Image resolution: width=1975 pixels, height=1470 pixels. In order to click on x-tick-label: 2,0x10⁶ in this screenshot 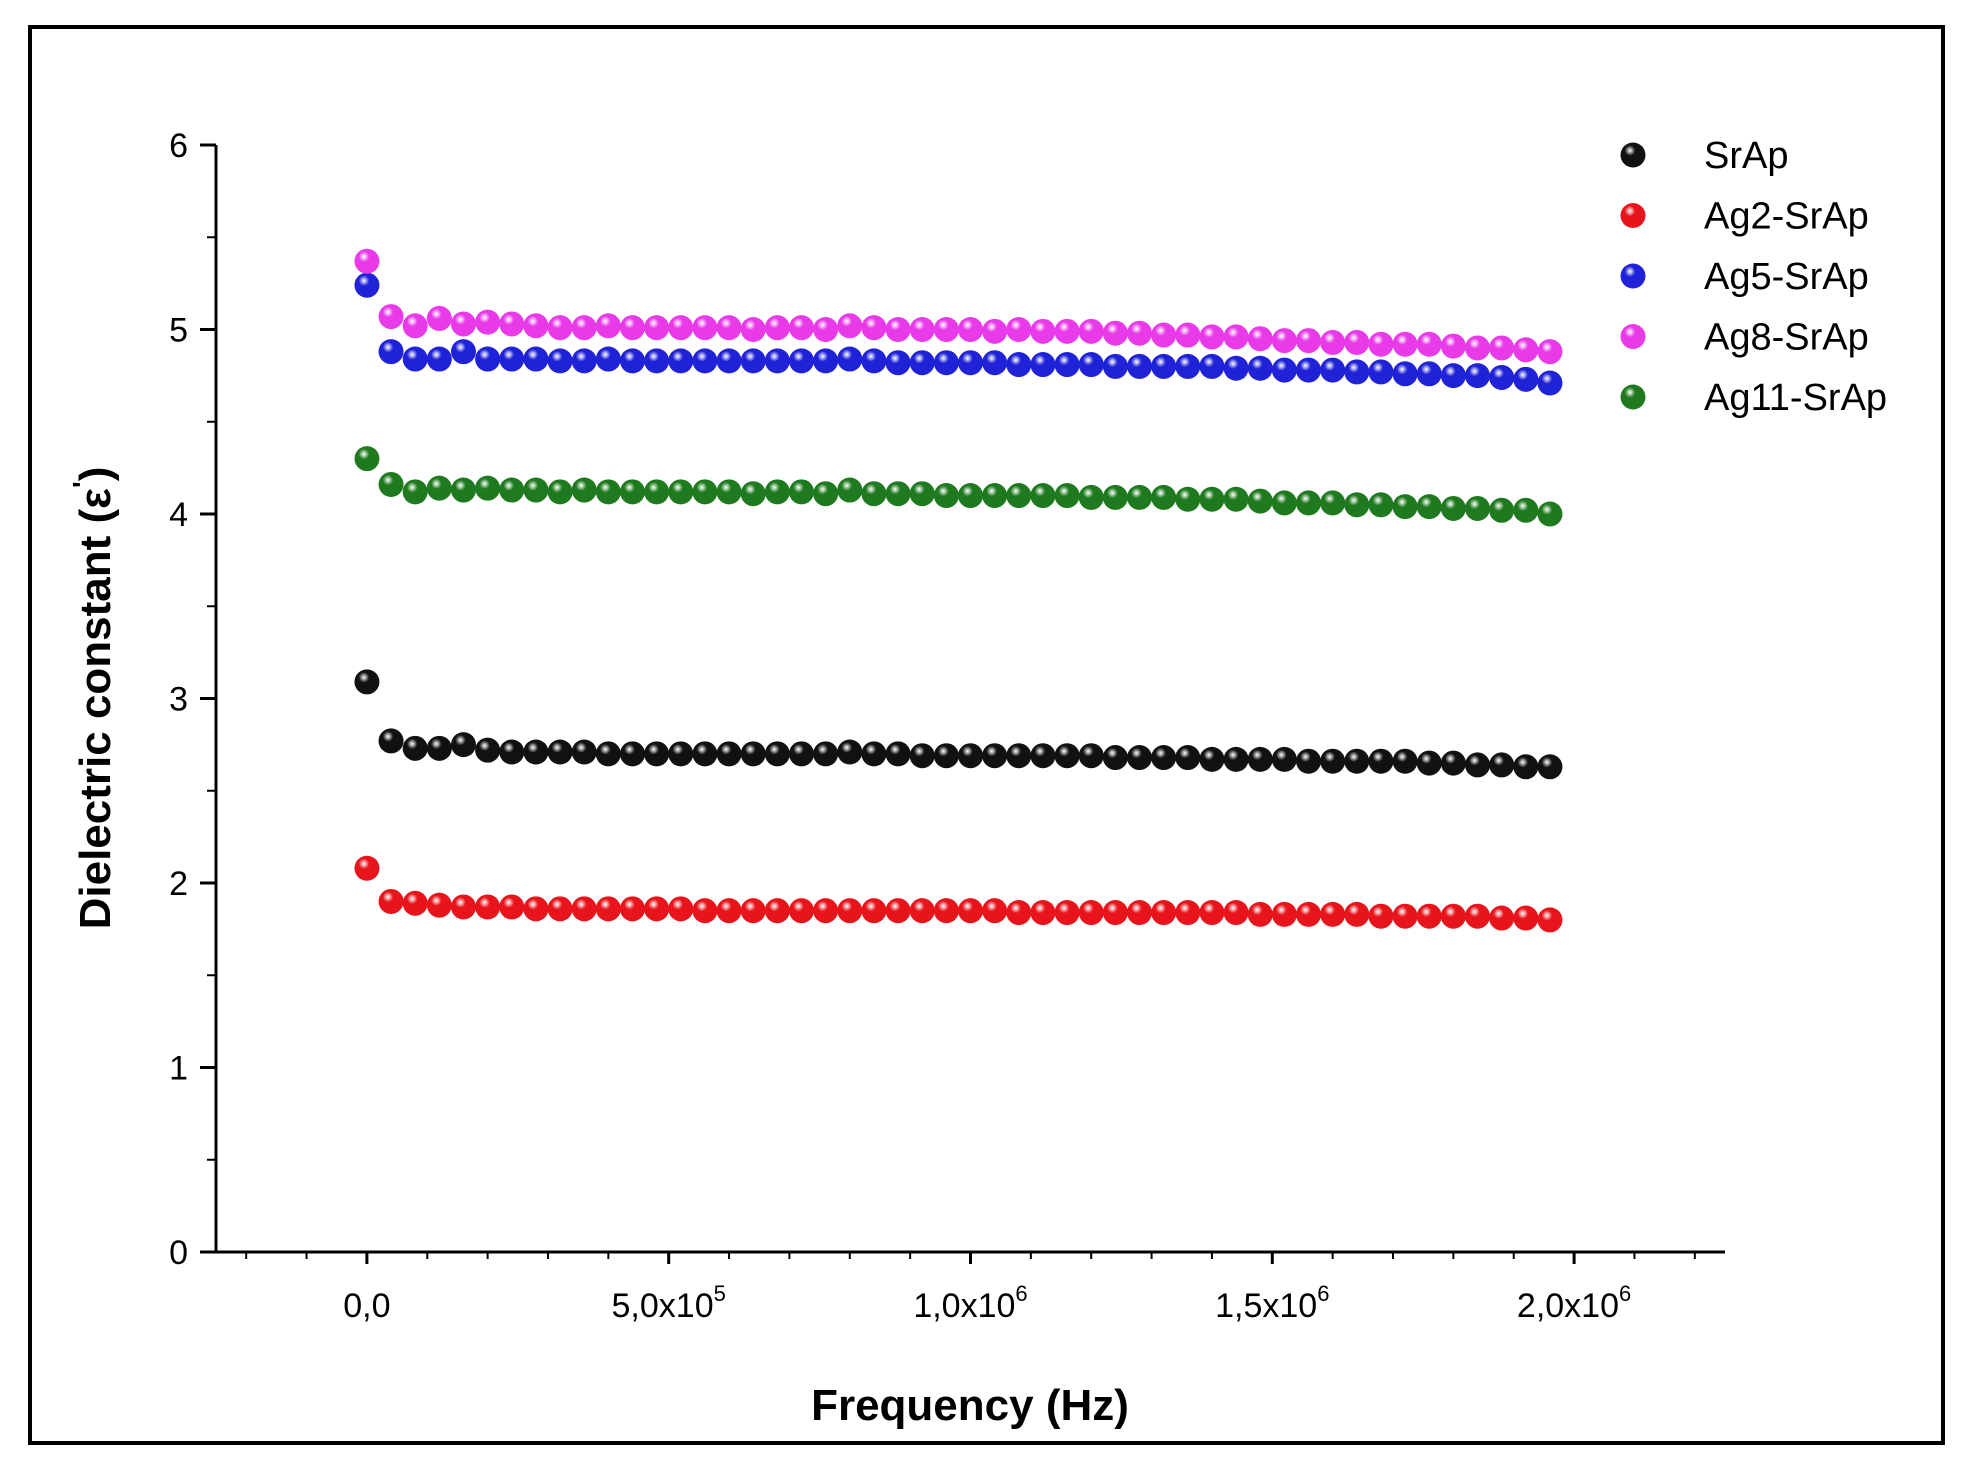, I will do `click(1574, 1303)`.